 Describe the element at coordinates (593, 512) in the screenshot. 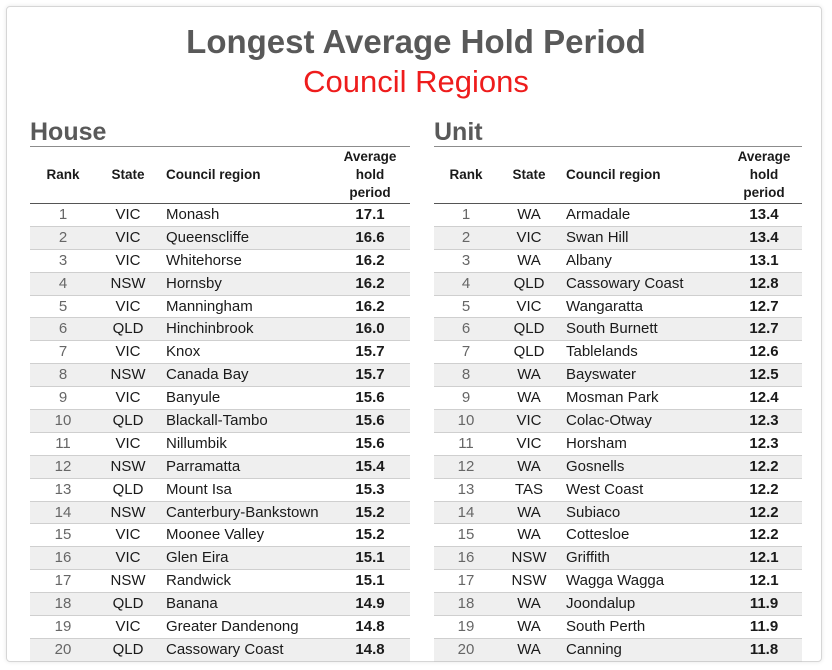

I see `region-cell: Subiaco` at that location.